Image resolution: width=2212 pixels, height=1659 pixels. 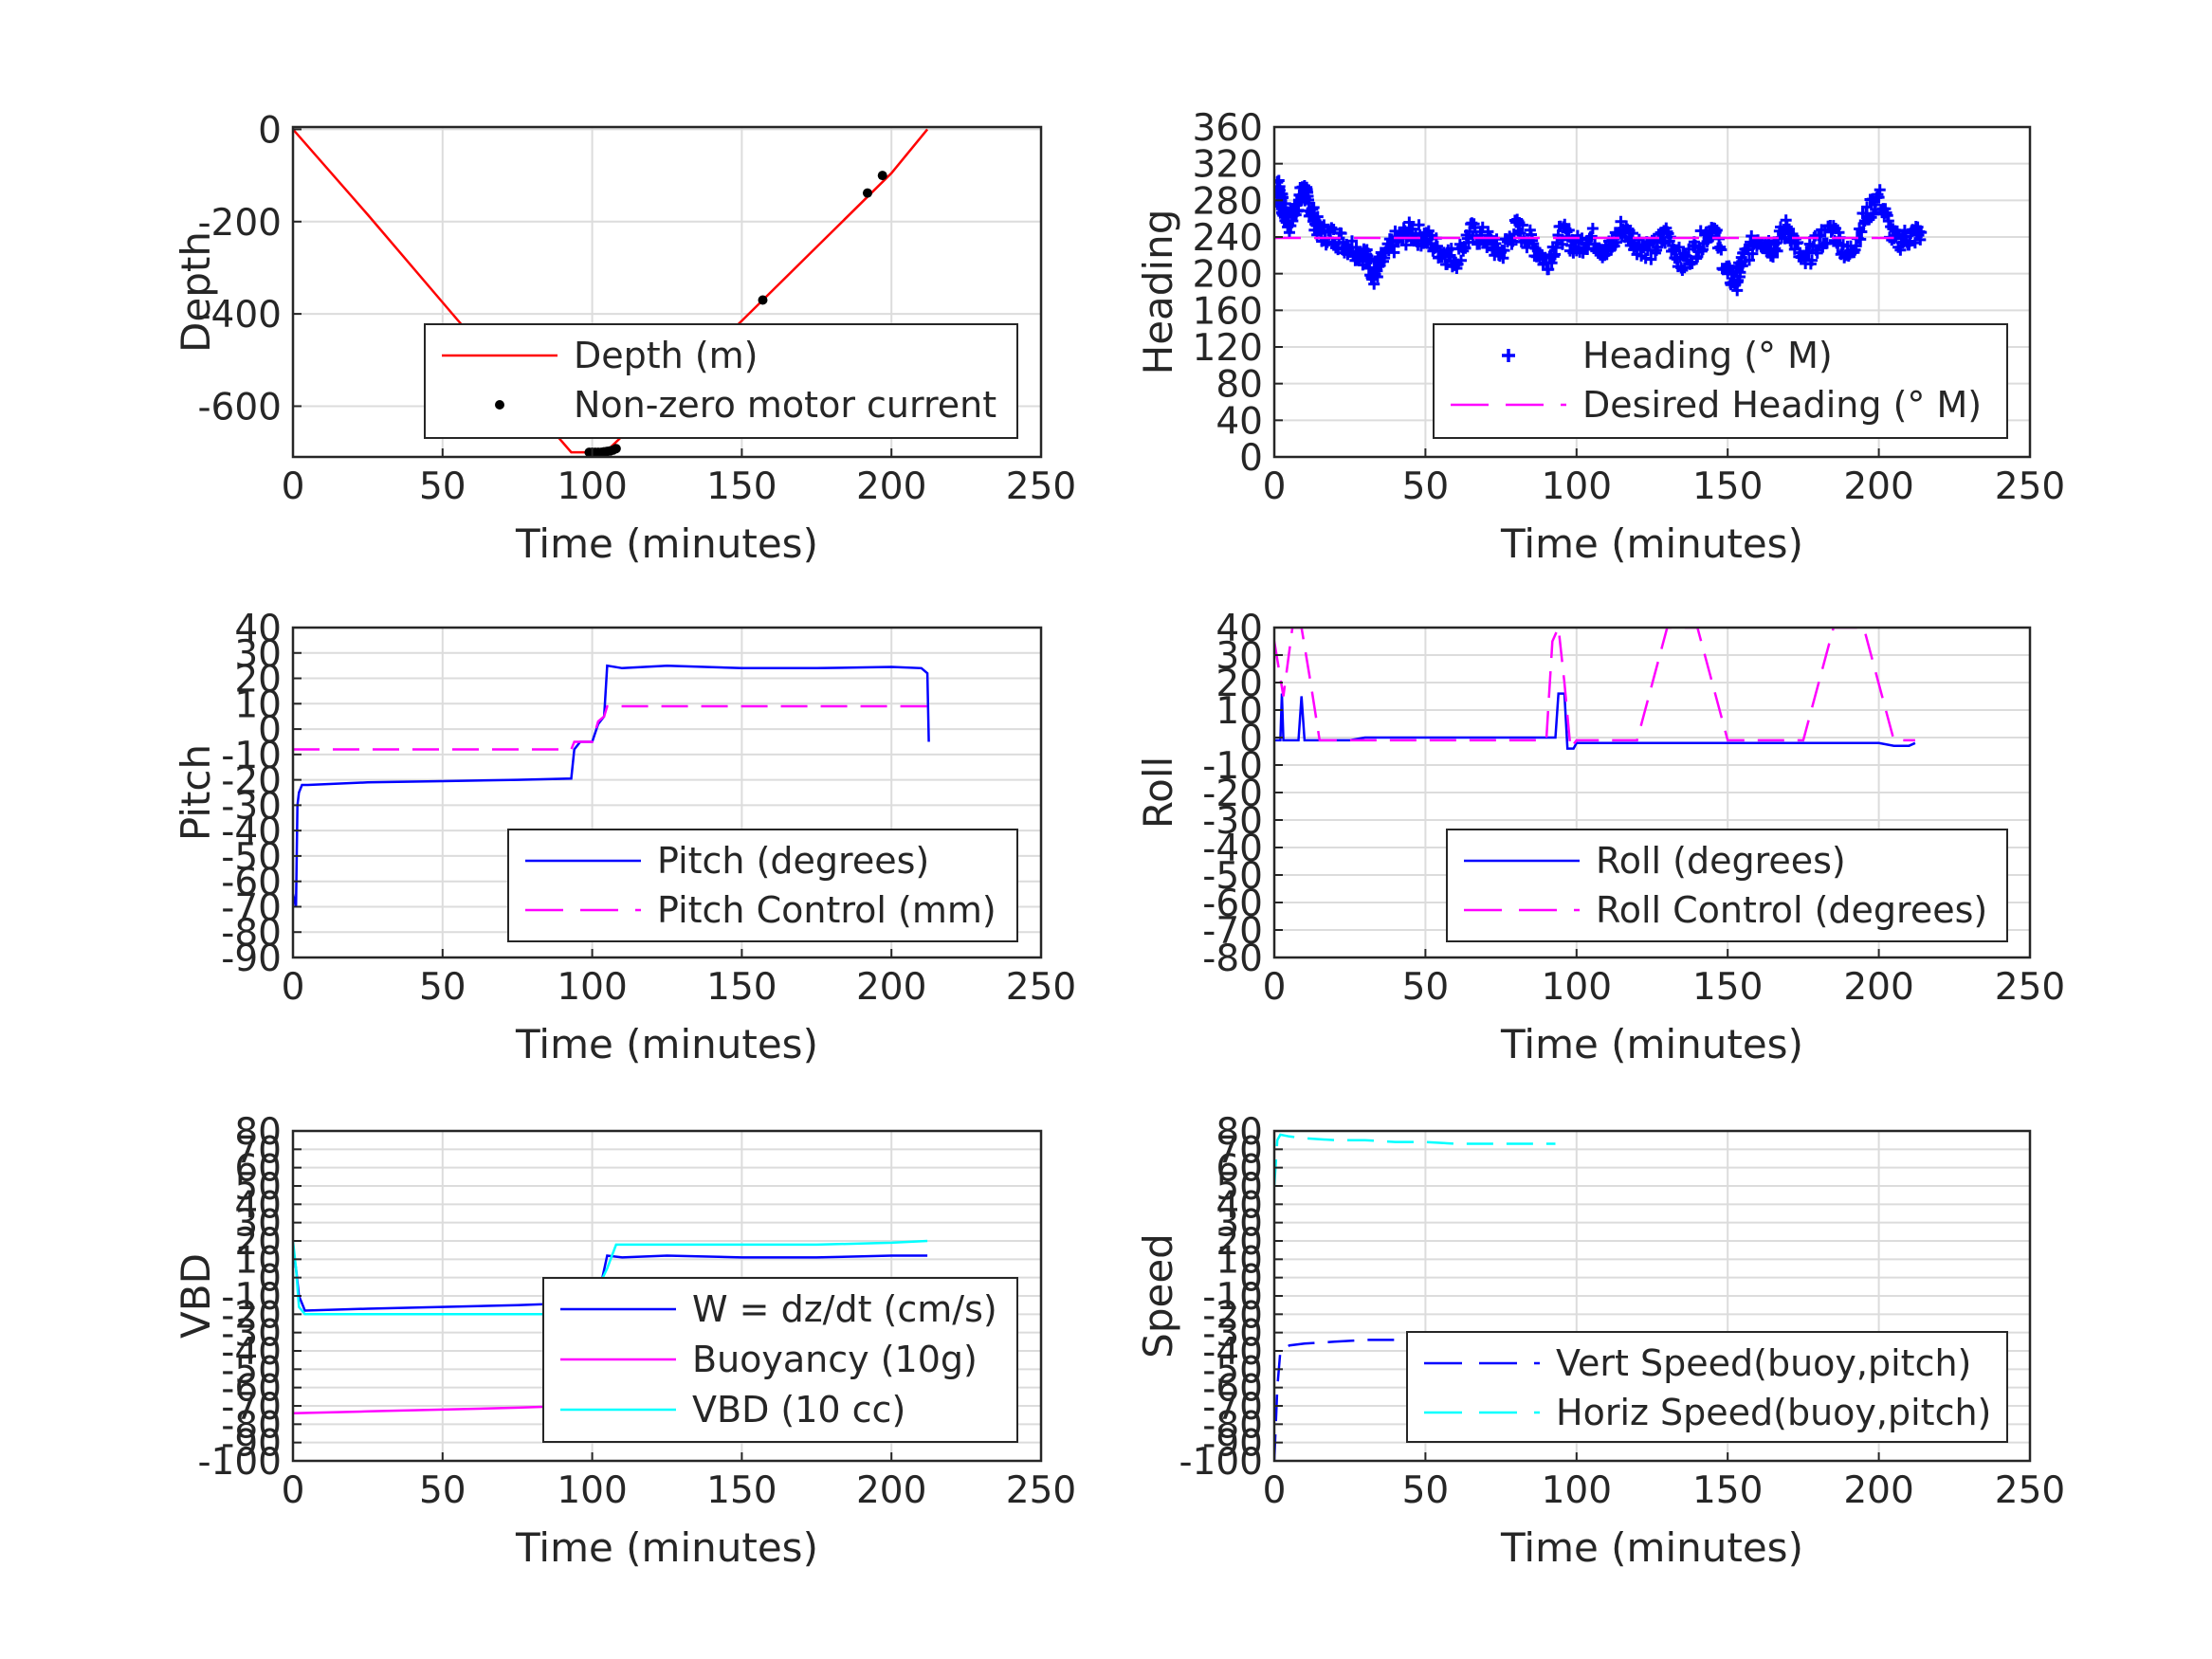 What do you see at coordinates (1878, 1490) in the screenshot?
I see `speed-x-tick-label: 200` at bounding box center [1878, 1490].